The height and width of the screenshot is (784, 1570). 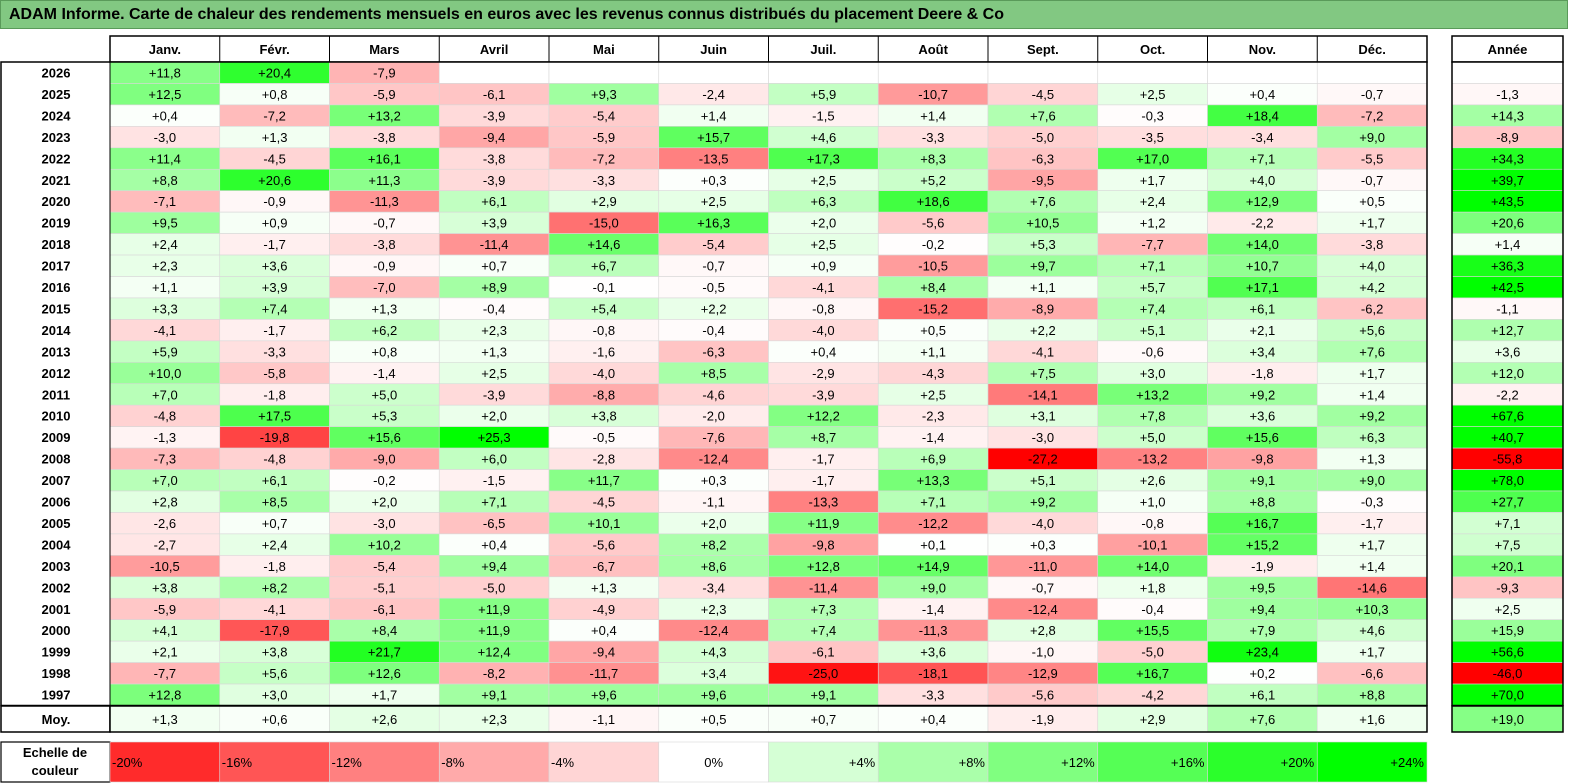 I want to click on heat-cell-value: -7,0, so click(x=384, y=287).